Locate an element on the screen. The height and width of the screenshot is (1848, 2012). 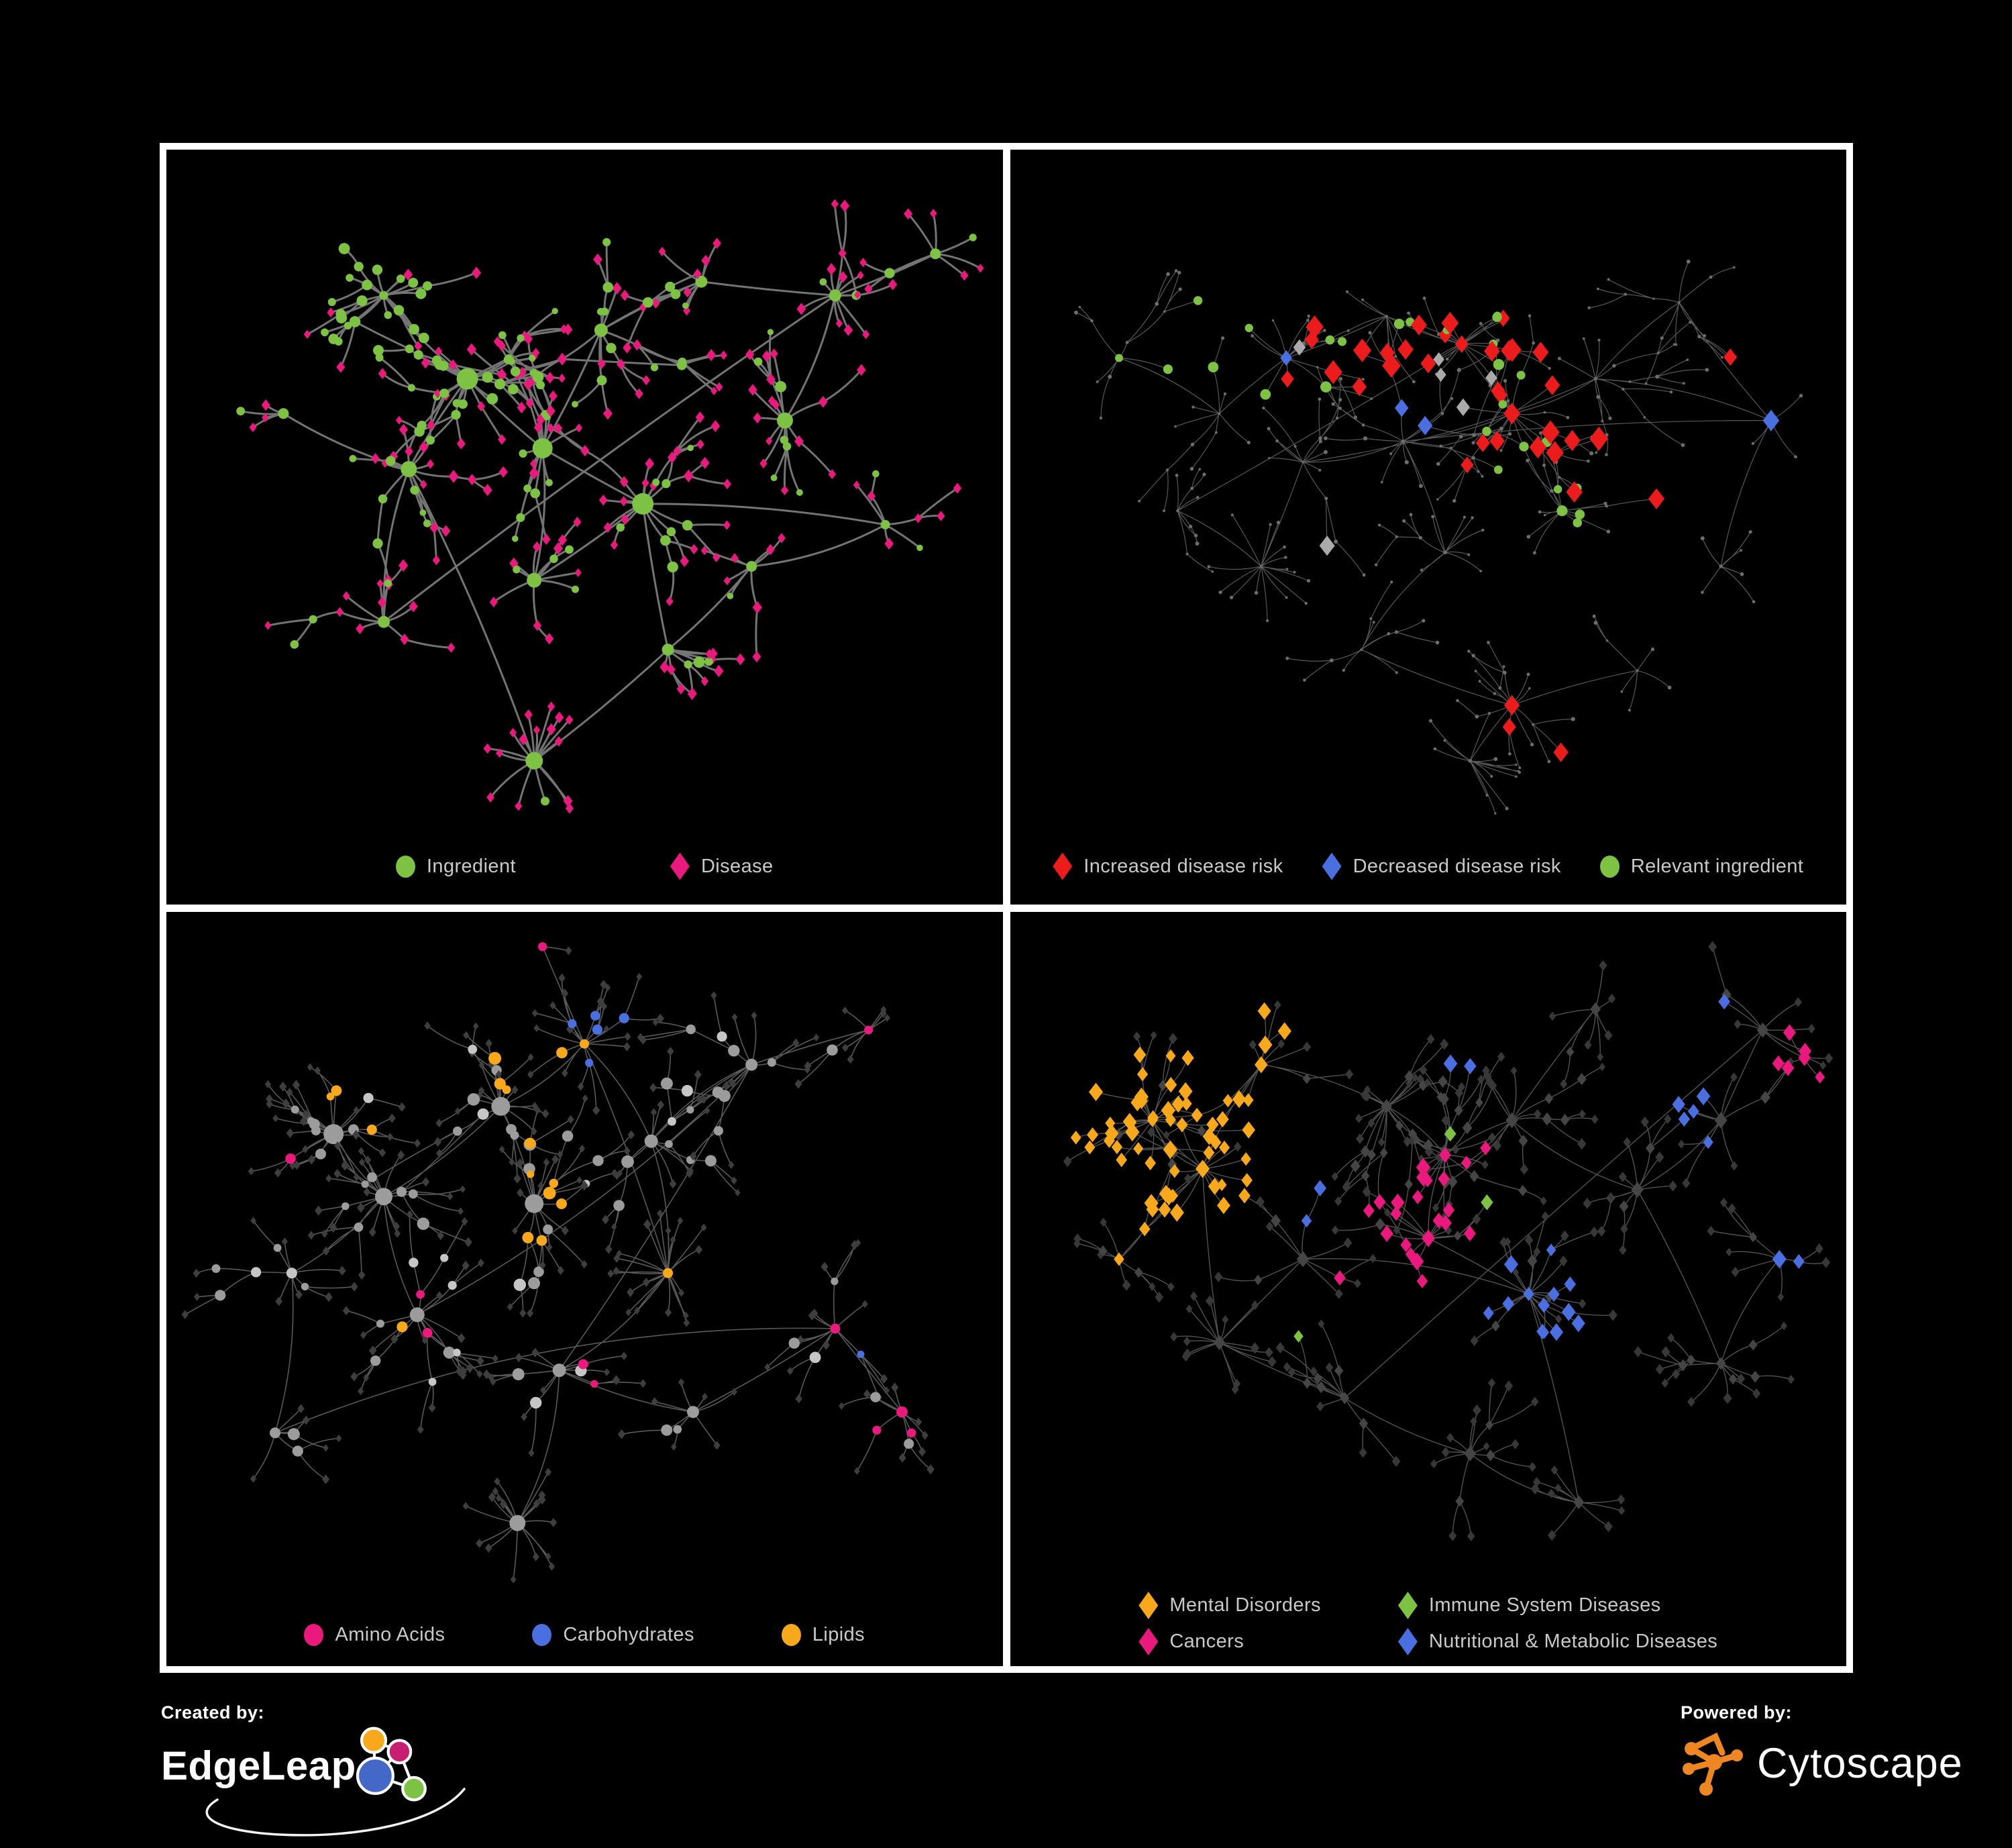
mental-disorders-diamond-icon is located at coordinates (1149, 1605).